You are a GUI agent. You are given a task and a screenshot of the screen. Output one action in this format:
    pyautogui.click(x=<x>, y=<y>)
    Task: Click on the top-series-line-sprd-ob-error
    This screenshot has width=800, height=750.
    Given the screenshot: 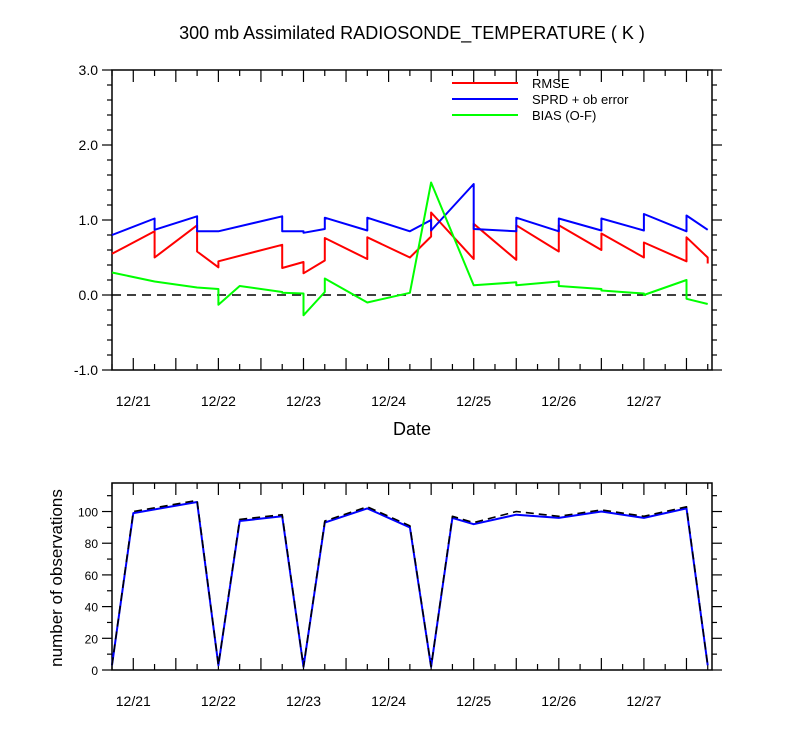 What is the action you would take?
    pyautogui.click(x=410, y=209)
    